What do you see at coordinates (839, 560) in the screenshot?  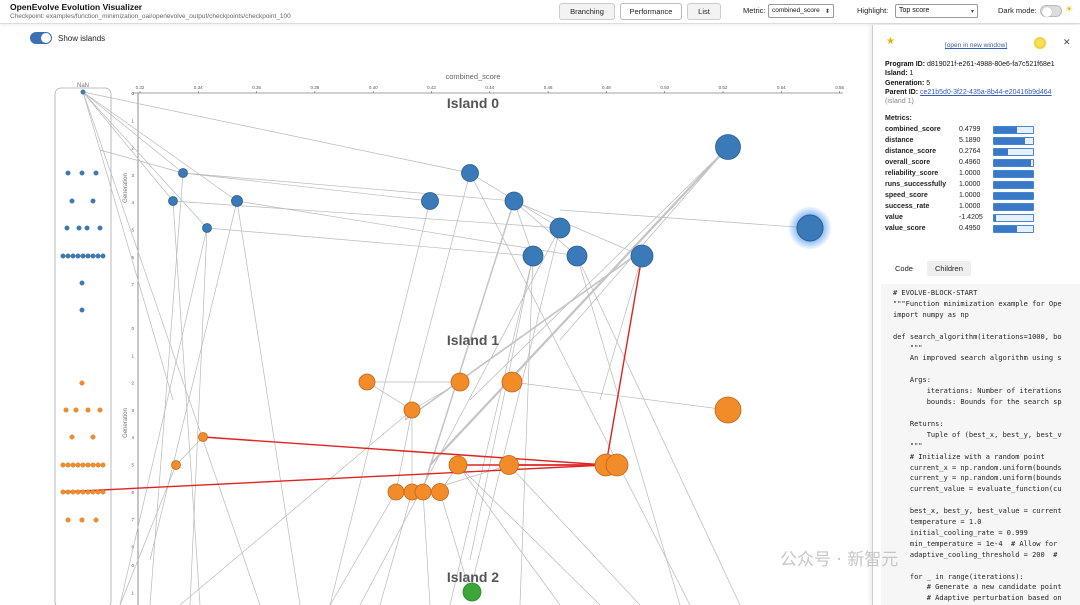 I see `watermark: 公众号 · 新智元` at bounding box center [839, 560].